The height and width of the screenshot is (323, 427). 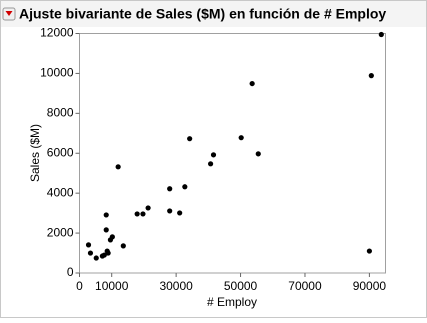 I want to click on y-tick-label: 2000, so click(x=60, y=232).